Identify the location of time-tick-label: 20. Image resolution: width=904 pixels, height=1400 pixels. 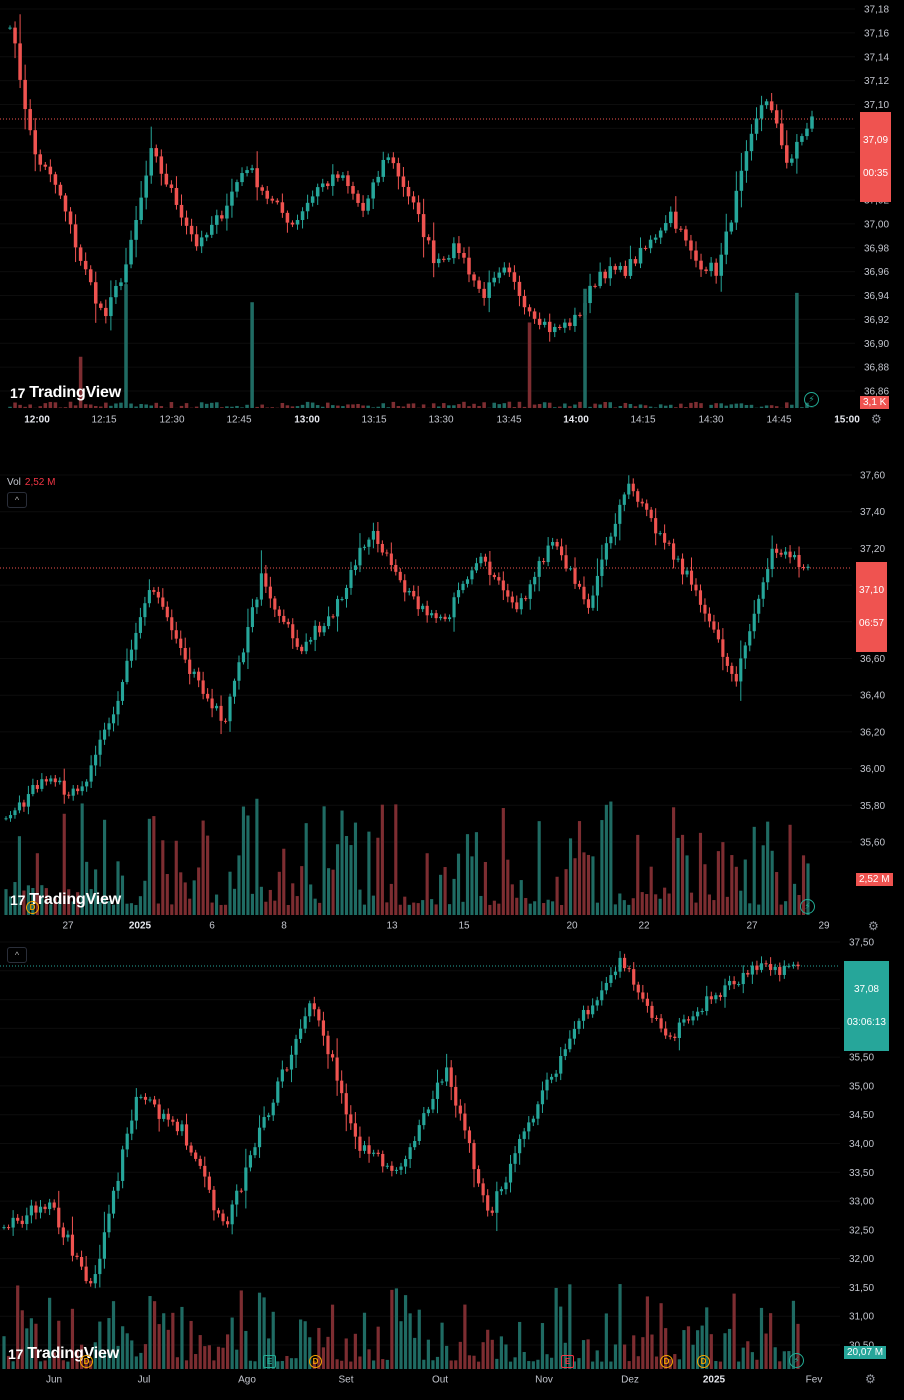
(572, 926).